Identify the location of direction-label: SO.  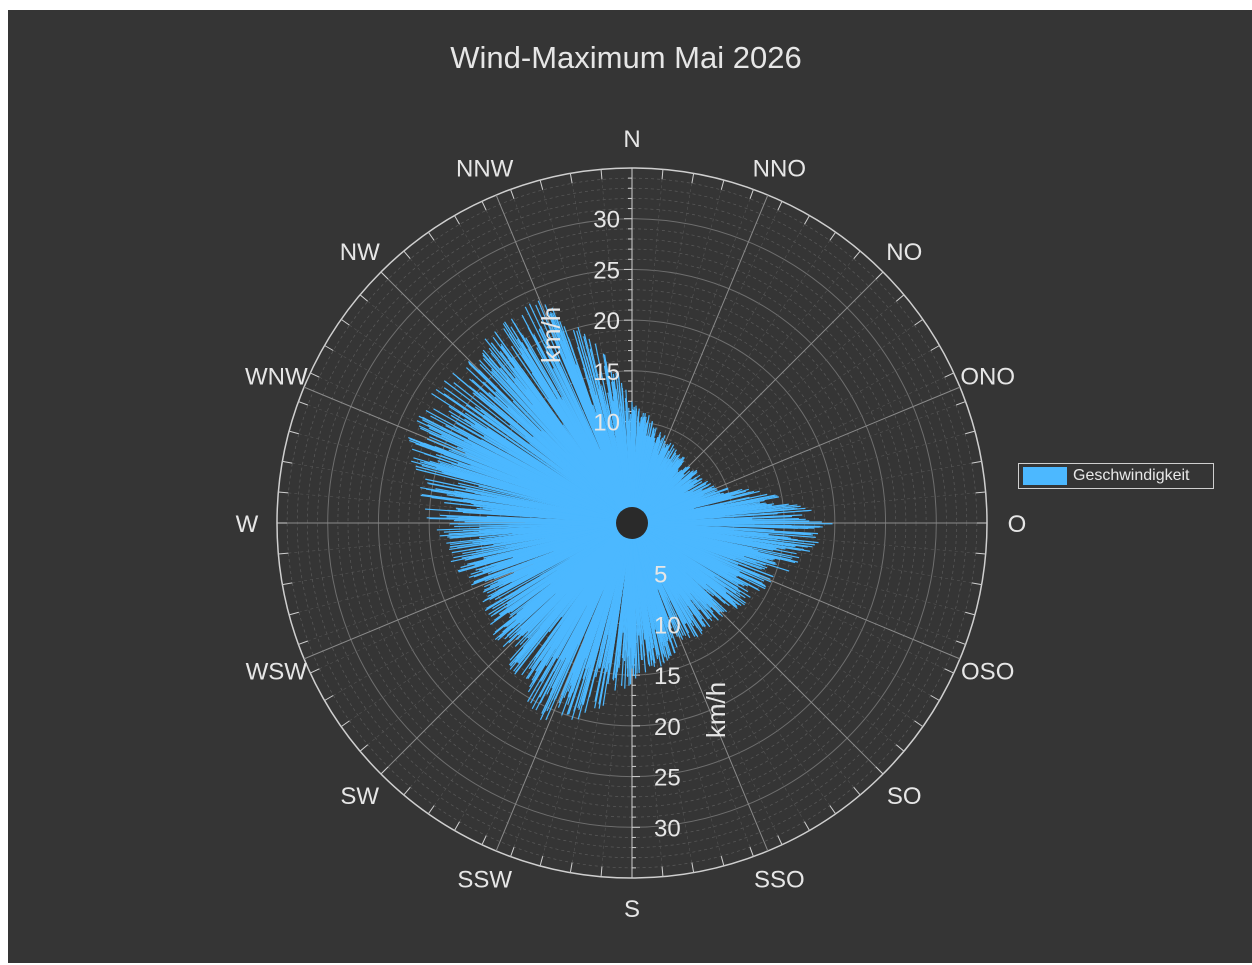
(904, 796).